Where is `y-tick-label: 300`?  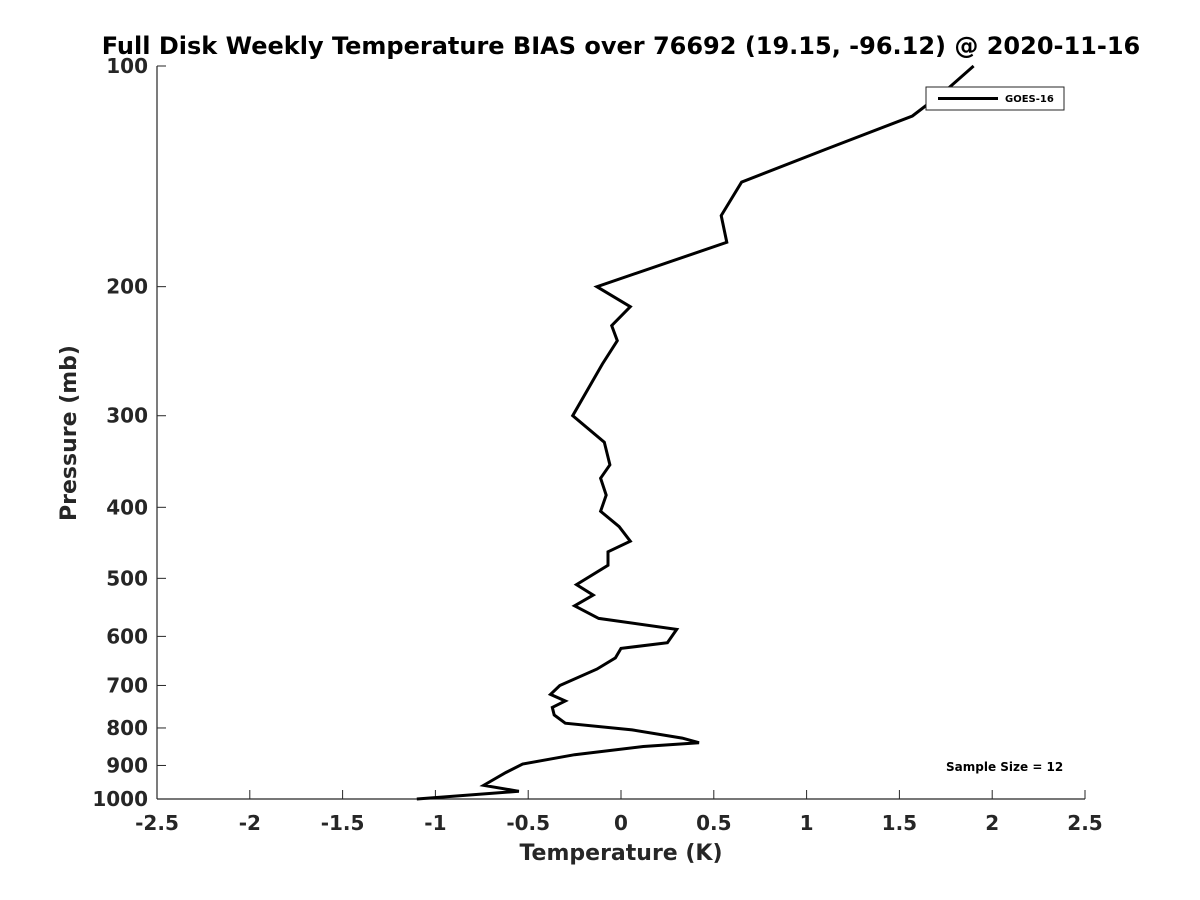
y-tick-label: 300 is located at coordinates (127, 416).